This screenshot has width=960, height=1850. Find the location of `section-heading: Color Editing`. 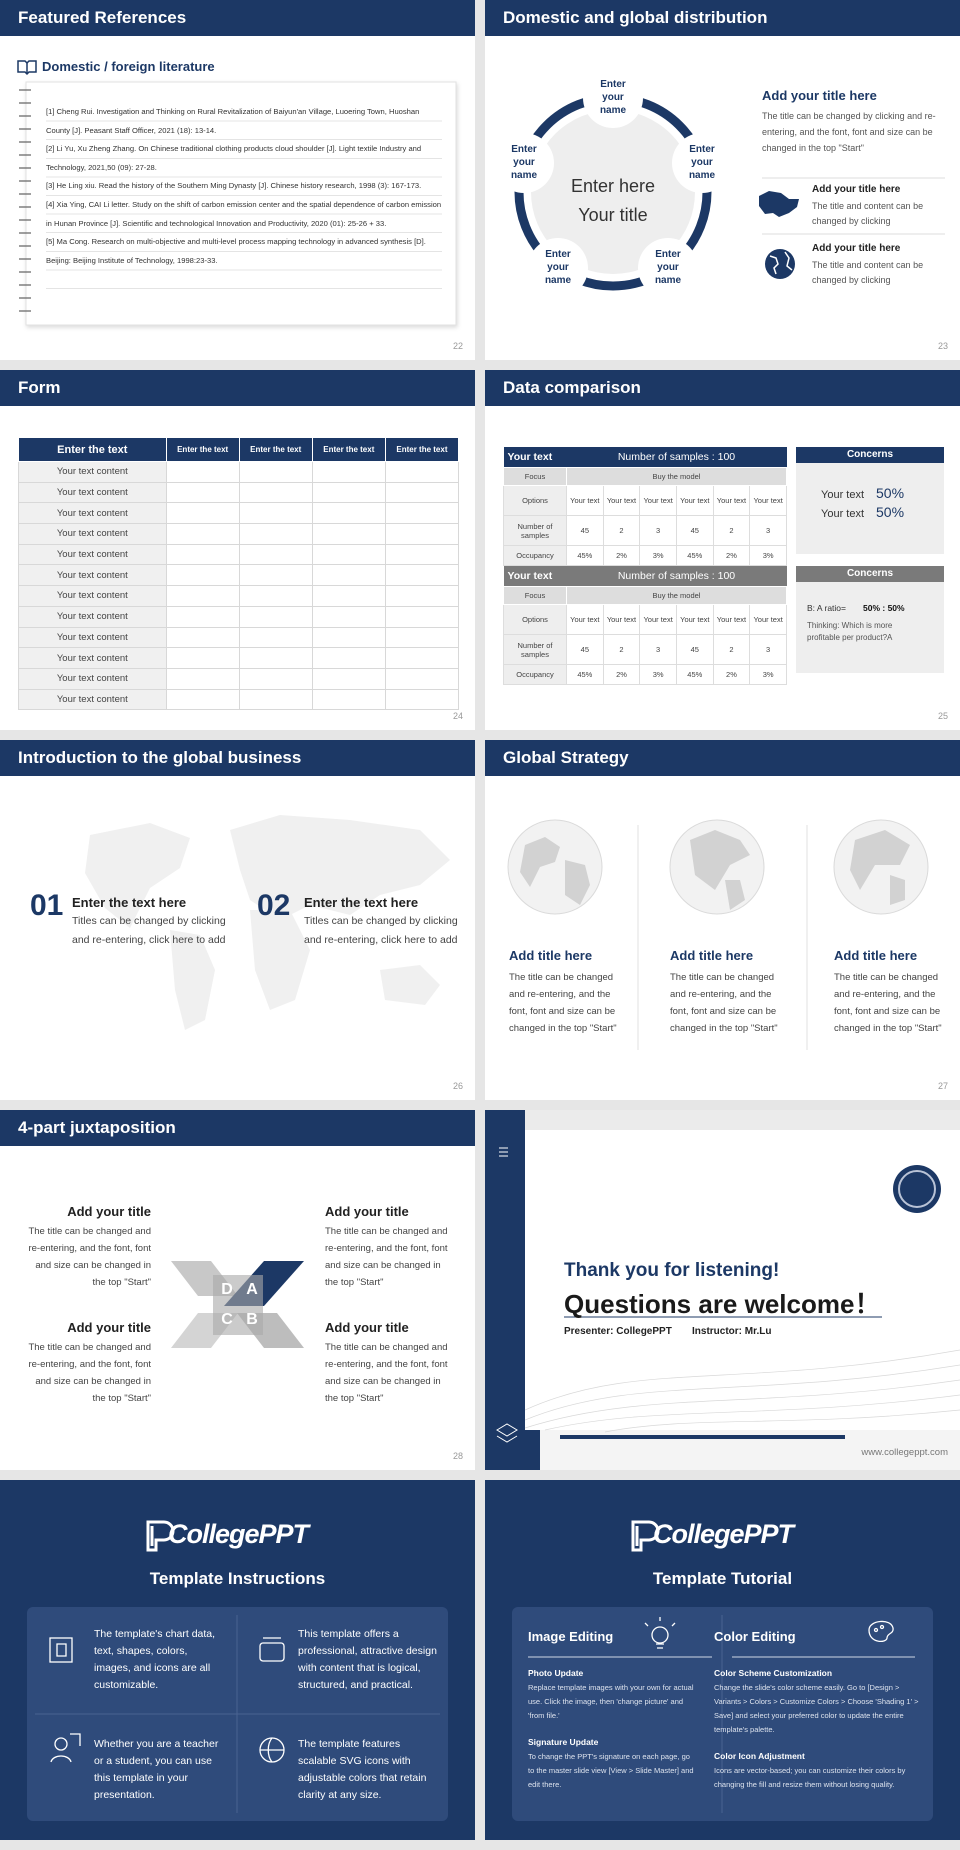

section-heading: Color Editing is located at coordinates (755, 1636).